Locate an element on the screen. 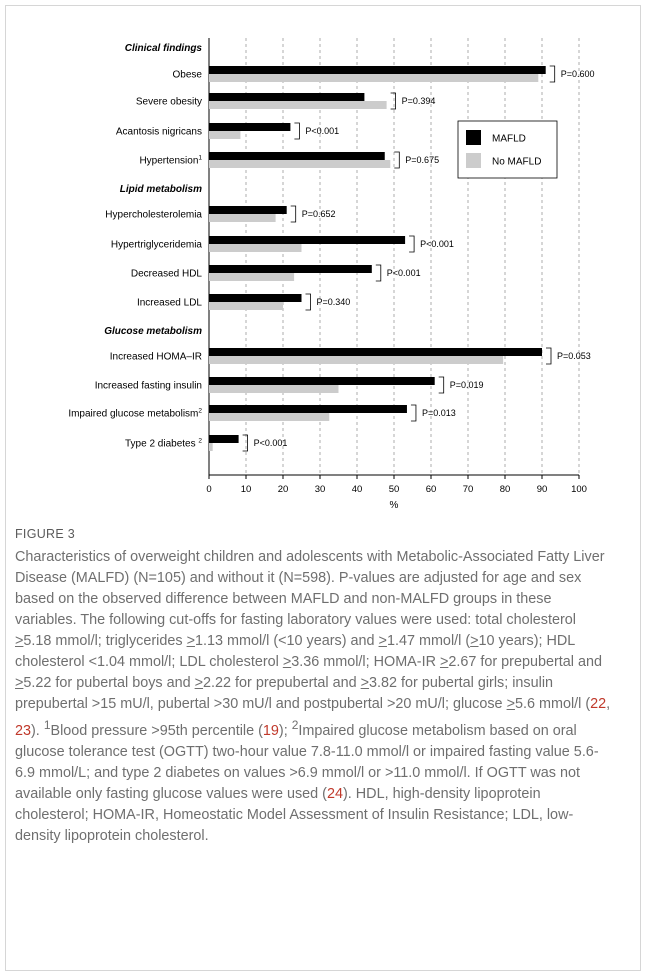 Image resolution: width=646 pixels, height=976 pixels. p-value-label: P=0.675 is located at coordinates (422, 160).